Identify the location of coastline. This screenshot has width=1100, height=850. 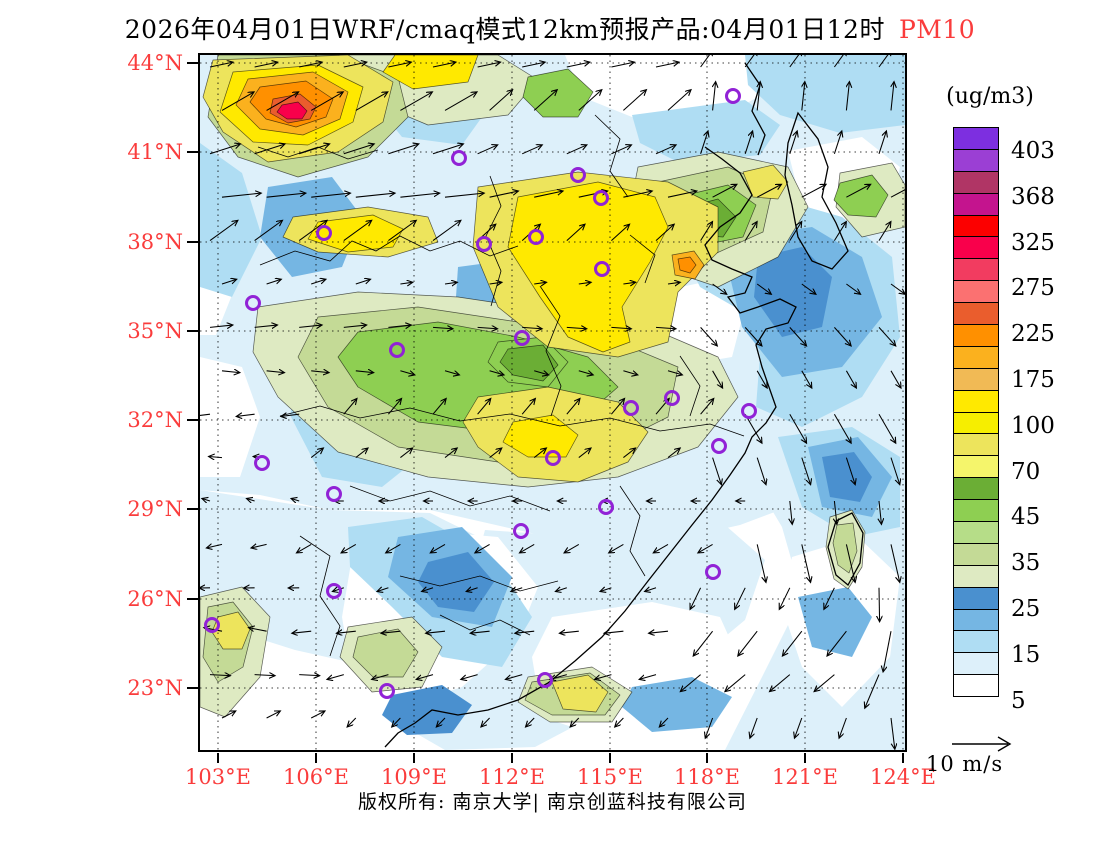
(845, 549).